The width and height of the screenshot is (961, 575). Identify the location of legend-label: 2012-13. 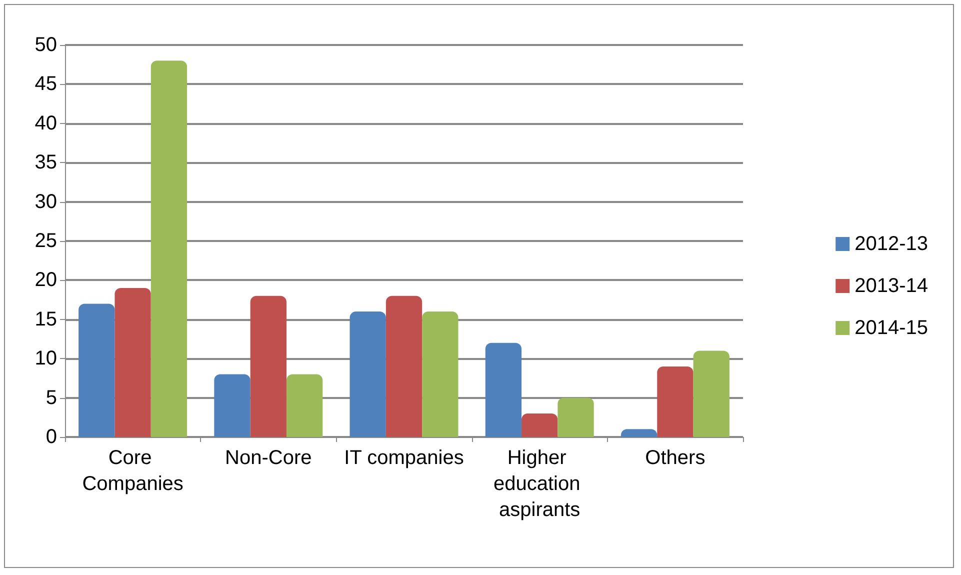
(891, 244).